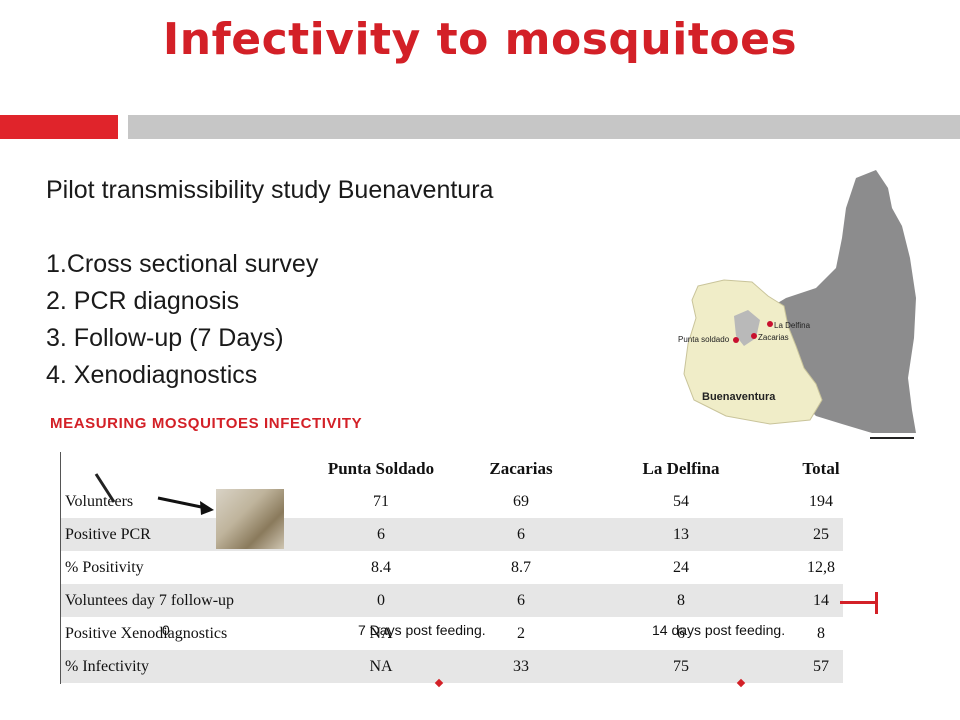 The height and width of the screenshot is (720, 960). What do you see at coordinates (452, 600) in the screenshot?
I see `table-row: Voluntees day 7 follow-up 0 6 8 14` at bounding box center [452, 600].